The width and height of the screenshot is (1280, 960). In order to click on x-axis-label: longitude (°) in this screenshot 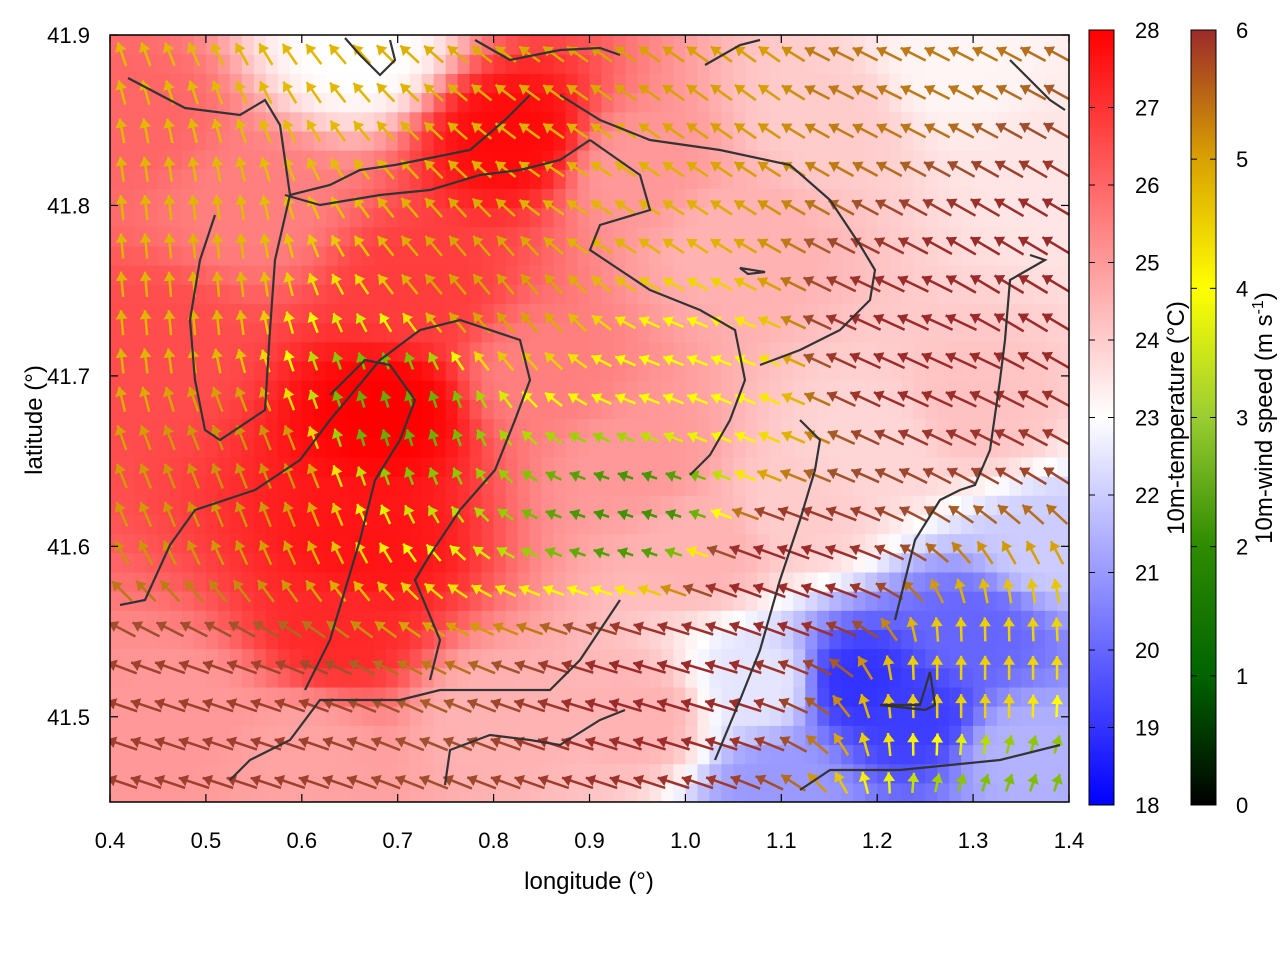, I will do `click(589, 881)`.